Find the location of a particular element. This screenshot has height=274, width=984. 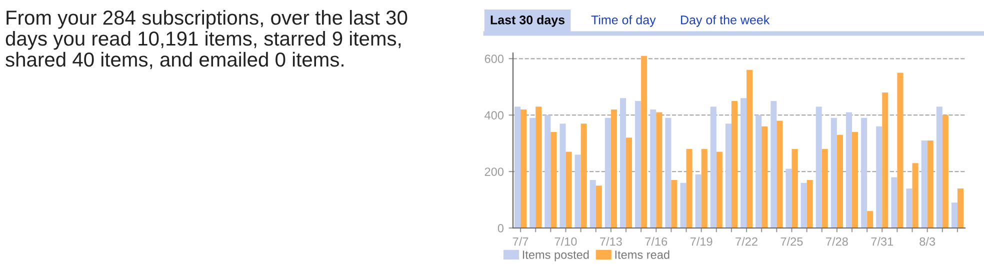

x-tick-label: 7/13 is located at coordinates (611, 241).